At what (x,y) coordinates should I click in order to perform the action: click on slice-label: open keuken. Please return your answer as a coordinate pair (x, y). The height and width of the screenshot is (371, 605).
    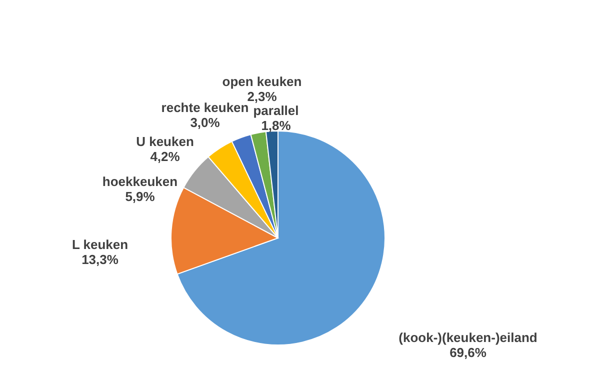
    Looking at the image, I should click on (262, 81).